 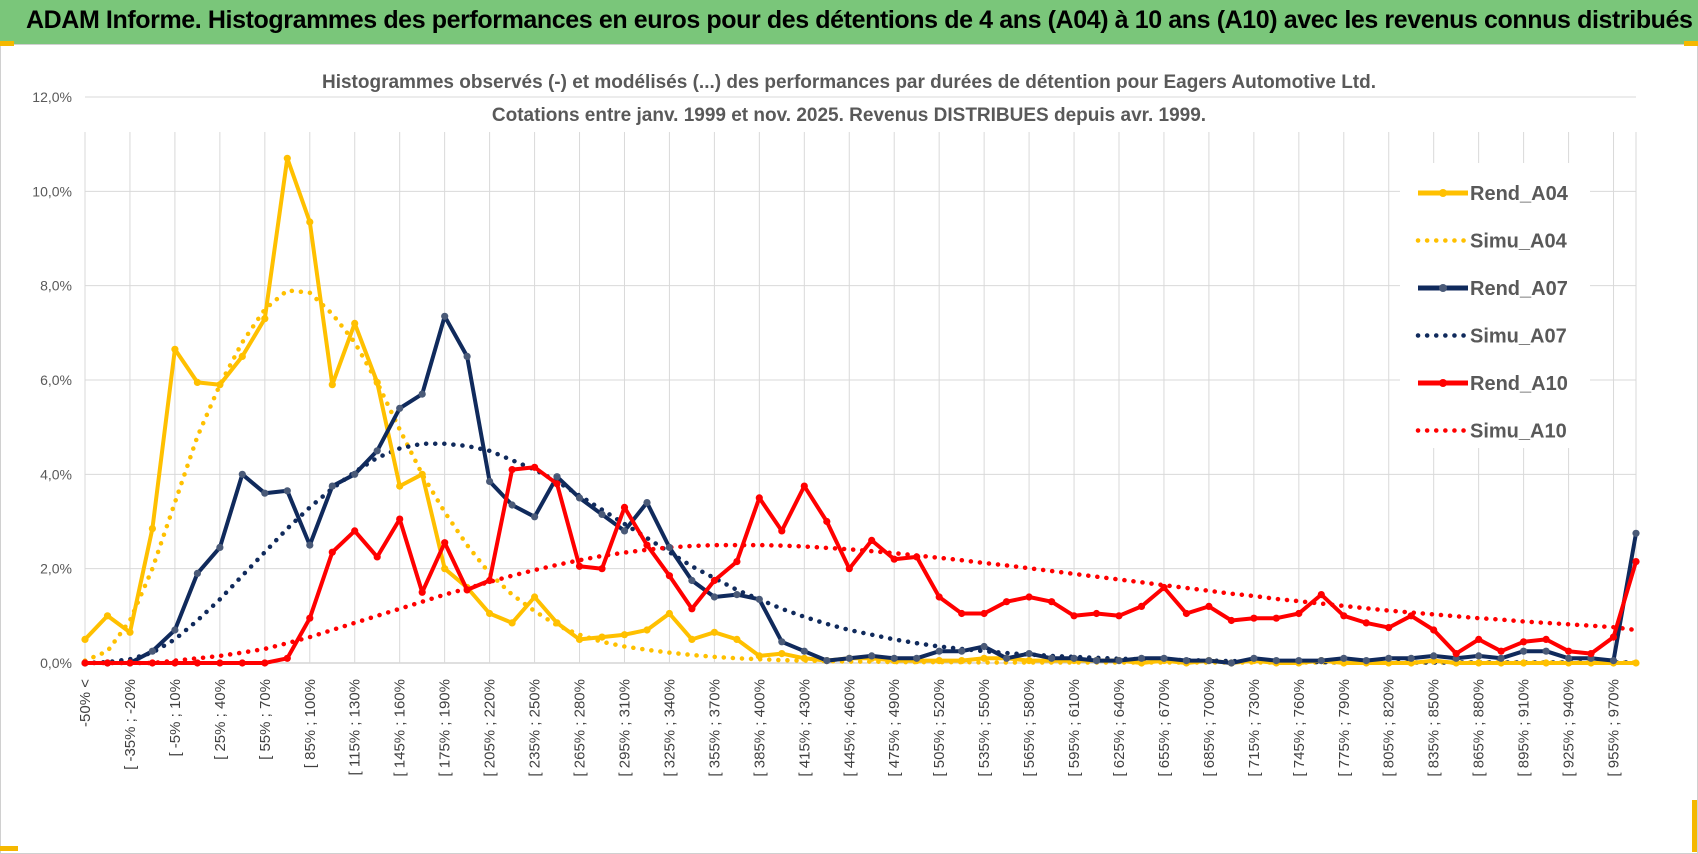 I want to click on x-tick-label: [ 85% ; 100%, so click(x=310, y=723).